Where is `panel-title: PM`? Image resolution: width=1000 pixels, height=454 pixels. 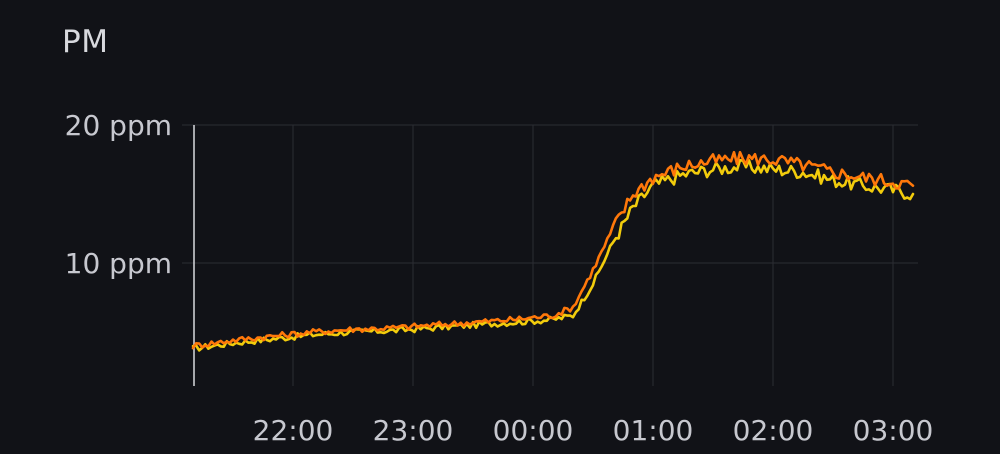
panel-title: PM is located at coordinates (85, 42).